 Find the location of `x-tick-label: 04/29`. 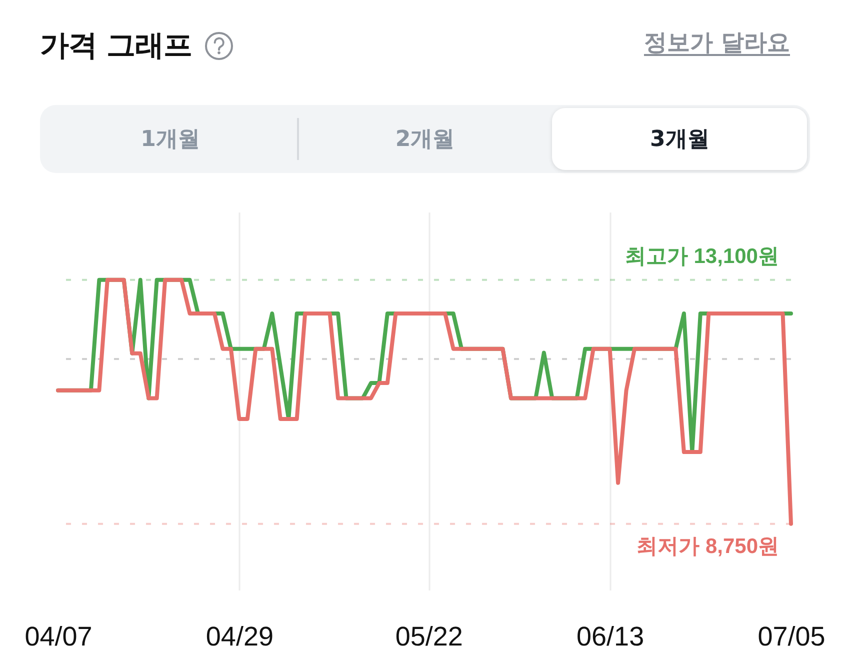

x-tick-label: 04/29 is located at coordinates (240, 637).